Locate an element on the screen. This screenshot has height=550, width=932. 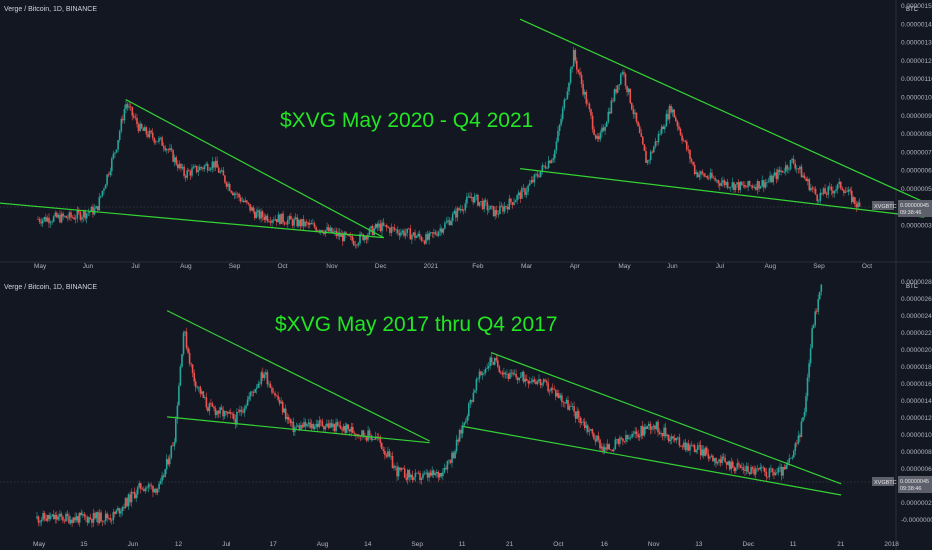
time-tick-label: Jun is located at coordinates (88, 266).